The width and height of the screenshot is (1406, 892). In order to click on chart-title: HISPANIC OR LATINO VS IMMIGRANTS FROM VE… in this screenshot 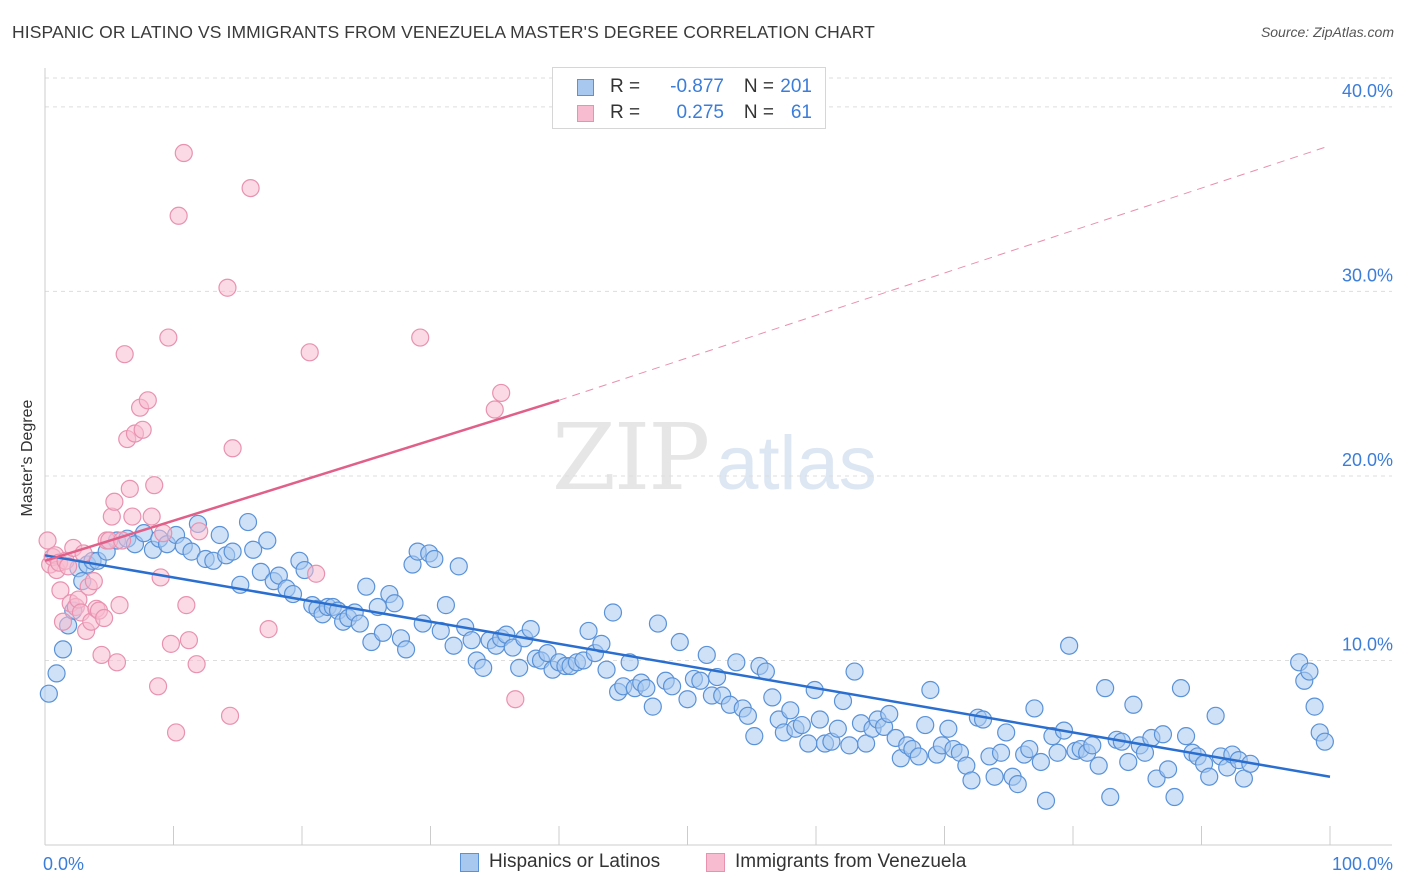, I will do `click(443, 32)`.